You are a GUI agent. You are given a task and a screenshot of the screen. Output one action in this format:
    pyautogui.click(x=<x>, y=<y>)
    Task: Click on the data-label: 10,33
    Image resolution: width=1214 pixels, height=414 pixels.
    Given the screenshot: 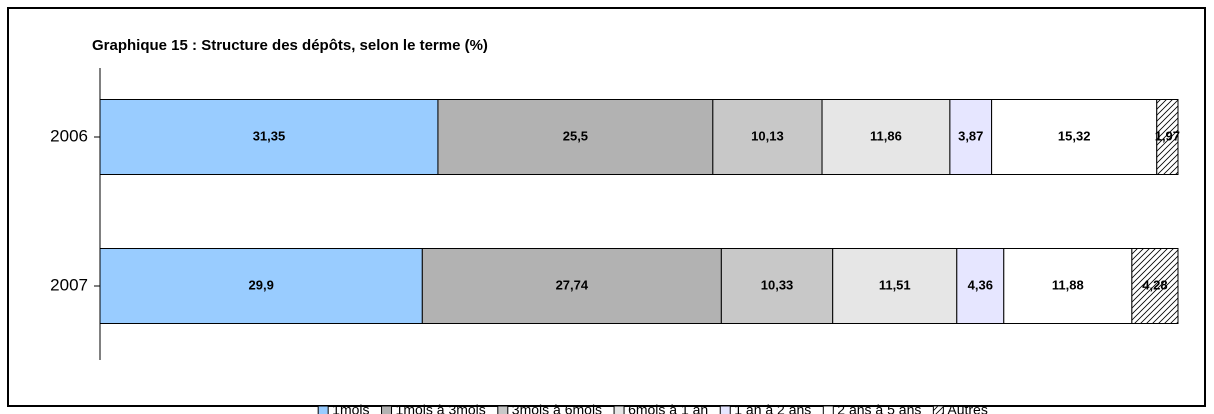 What is the action you would take?
    pyautogui.click(x=777, y=284)
    